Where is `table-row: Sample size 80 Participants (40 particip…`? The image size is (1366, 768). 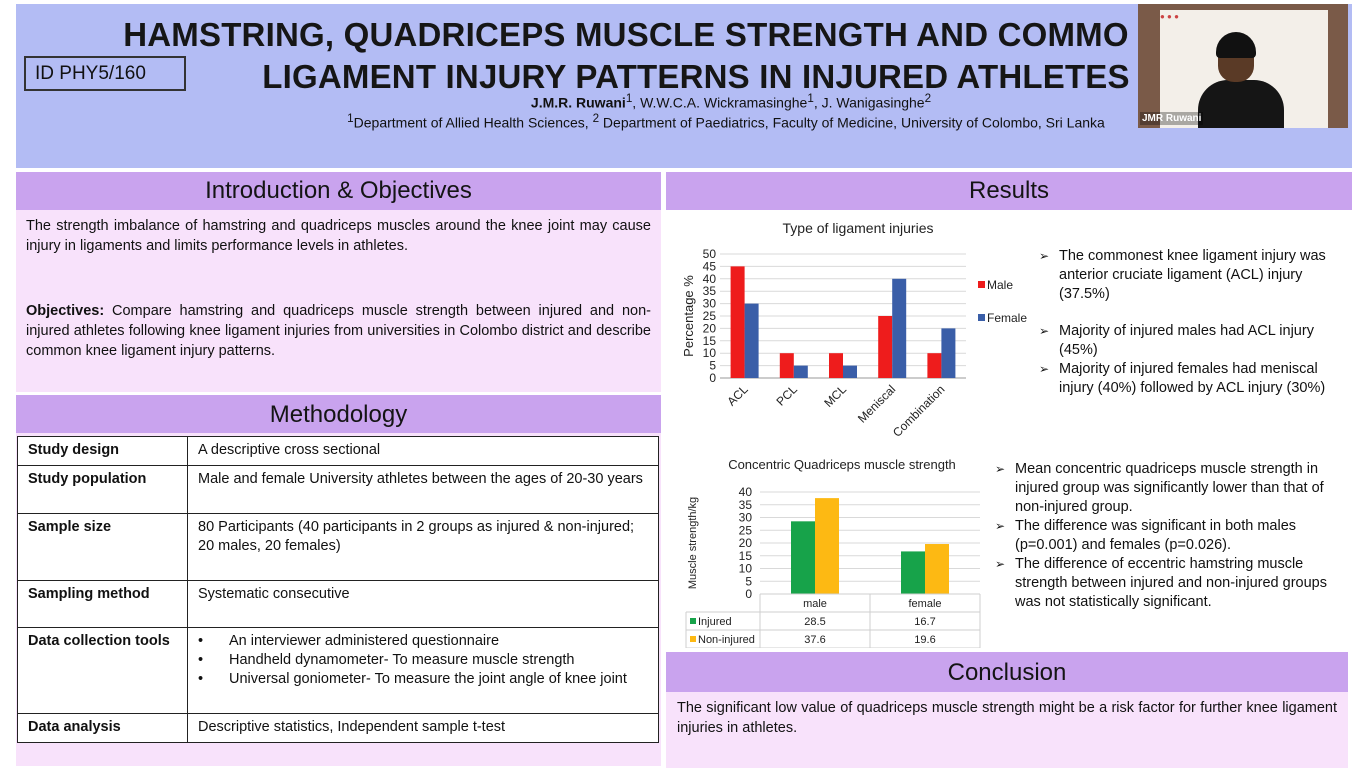 table-row: Sample size 80 Participants (40 particip… is located at coordinates (338, 547).